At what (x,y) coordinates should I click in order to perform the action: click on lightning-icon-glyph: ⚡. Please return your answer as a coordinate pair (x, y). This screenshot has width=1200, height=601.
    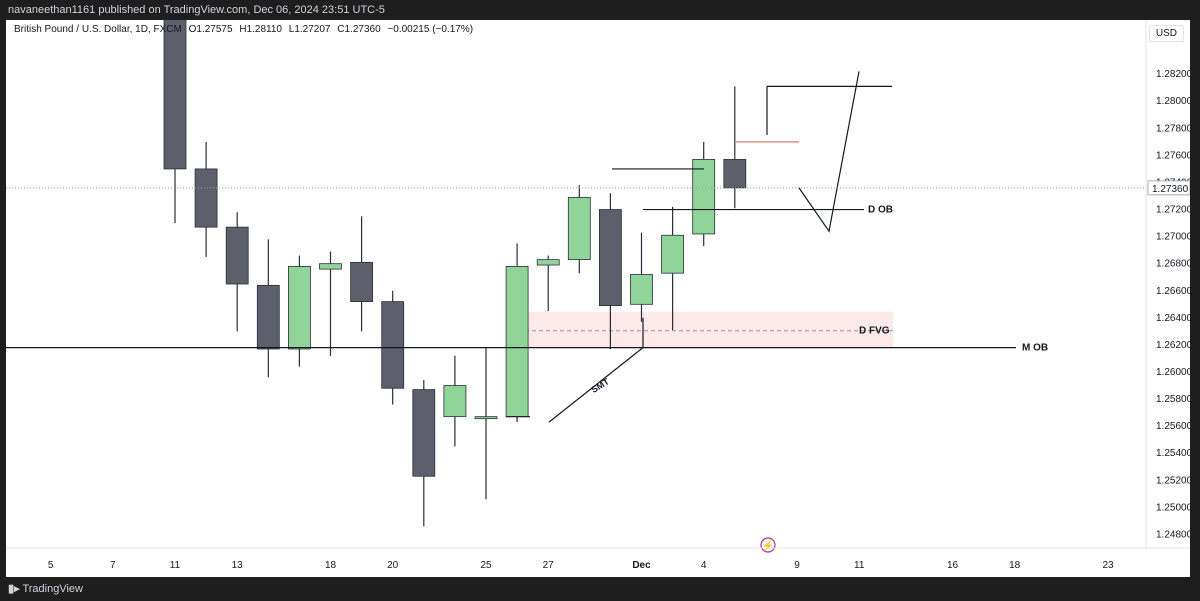
    Looking at the image, I should click on (768, 545).